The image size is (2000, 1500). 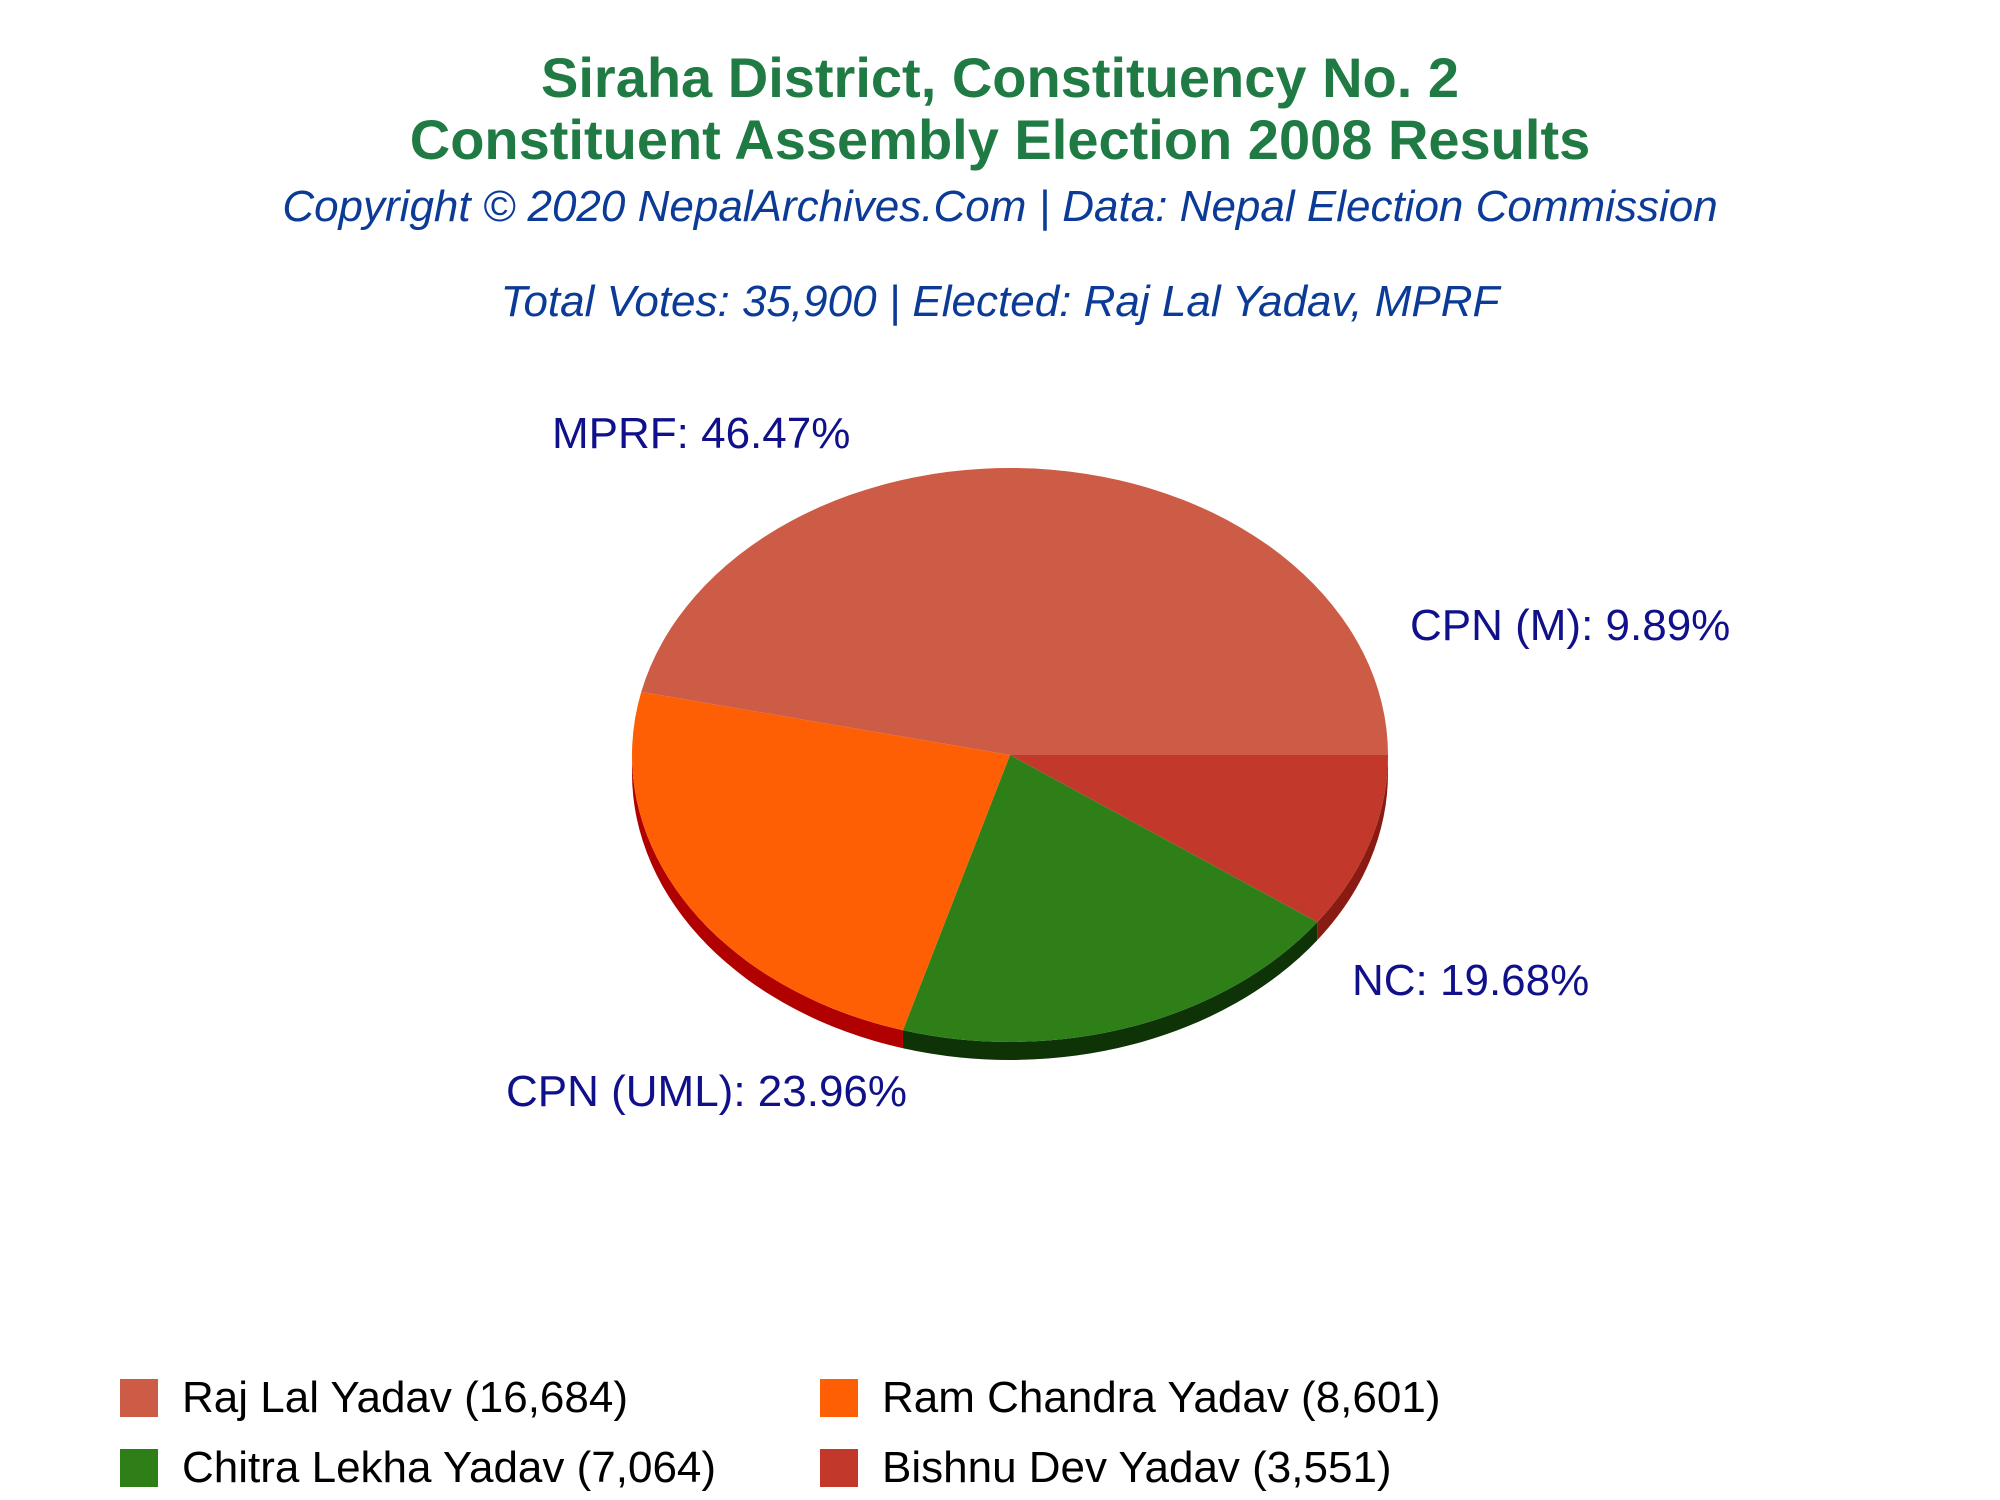 I want to click on pie-label-mprf: MPRF: 46.47%, so click(x=701, y=433).